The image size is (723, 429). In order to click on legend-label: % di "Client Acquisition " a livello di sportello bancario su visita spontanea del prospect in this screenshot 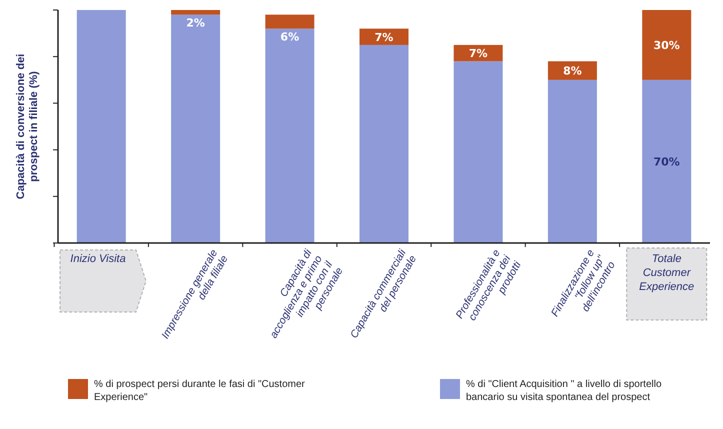, I will do `click(564, 391)`.